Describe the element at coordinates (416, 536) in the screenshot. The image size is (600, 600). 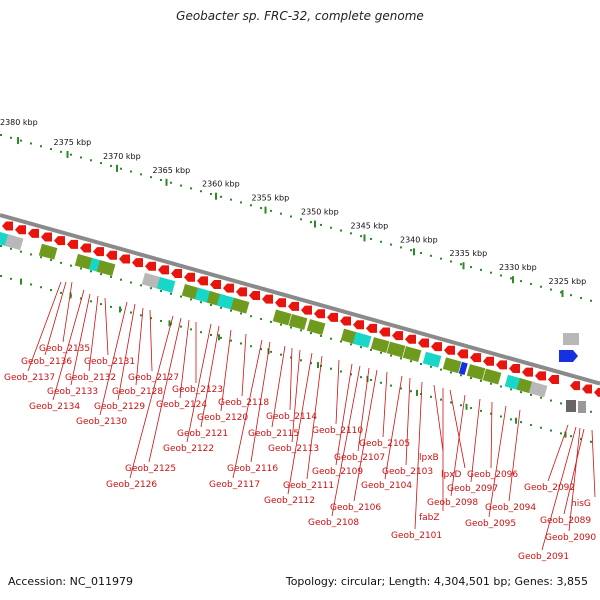
I see `gene-label: Geob_2101` at that location.